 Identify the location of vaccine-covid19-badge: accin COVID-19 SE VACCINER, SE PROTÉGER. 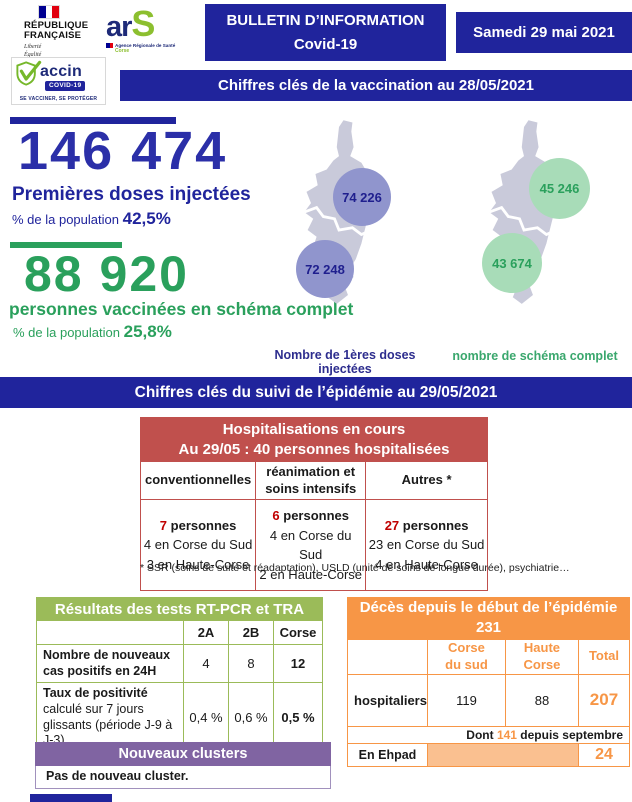
(58, 81).